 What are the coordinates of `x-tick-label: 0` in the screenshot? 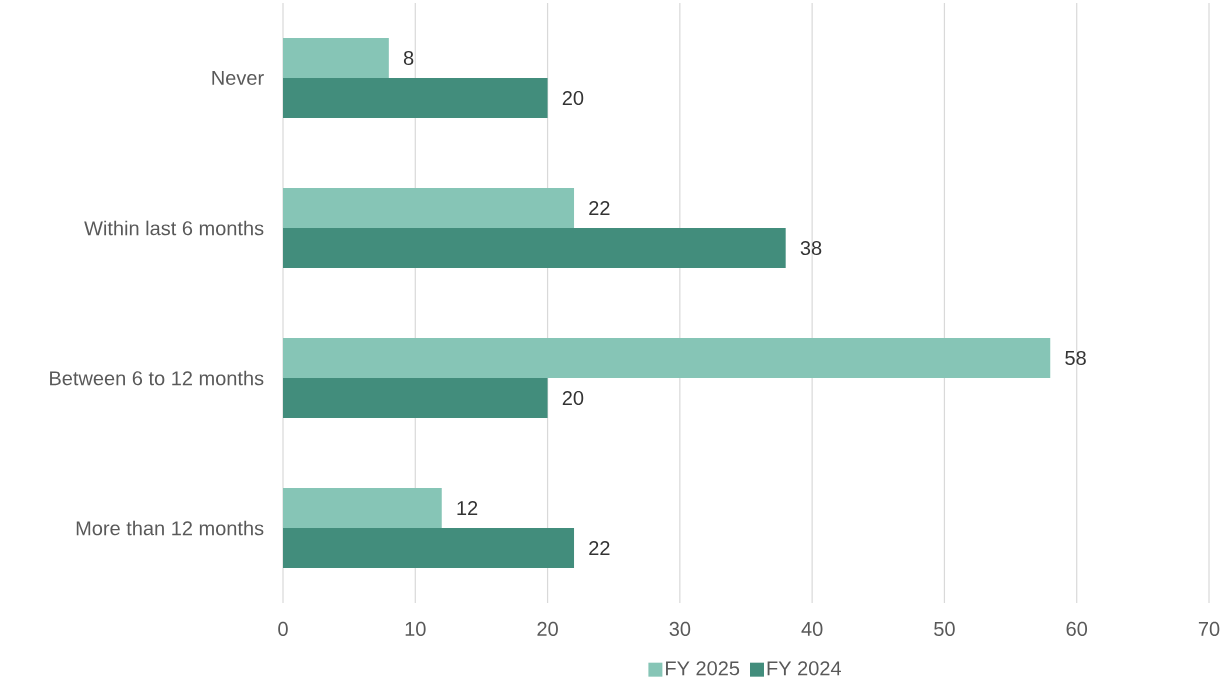 It's located at (283, 629).